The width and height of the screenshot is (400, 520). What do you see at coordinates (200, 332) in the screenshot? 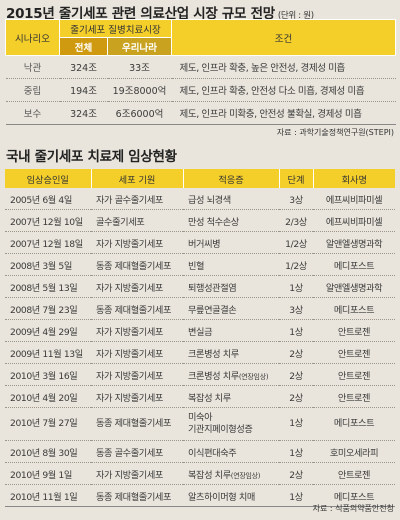
I see `indication-text: 변실금` at bounding box center [200, 332].